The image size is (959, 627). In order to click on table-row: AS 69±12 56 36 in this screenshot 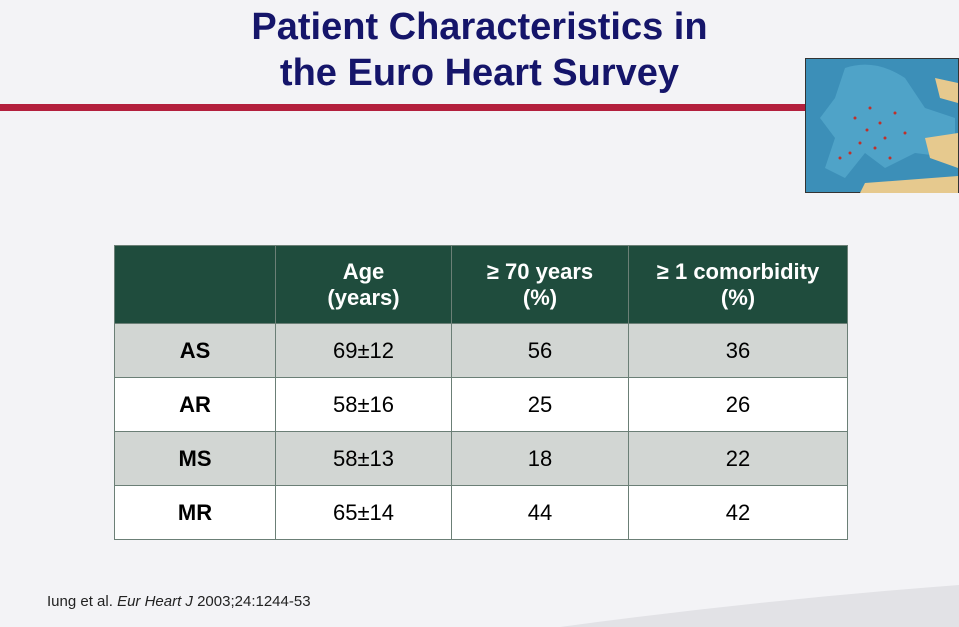, I will do `click(481, 350)`.